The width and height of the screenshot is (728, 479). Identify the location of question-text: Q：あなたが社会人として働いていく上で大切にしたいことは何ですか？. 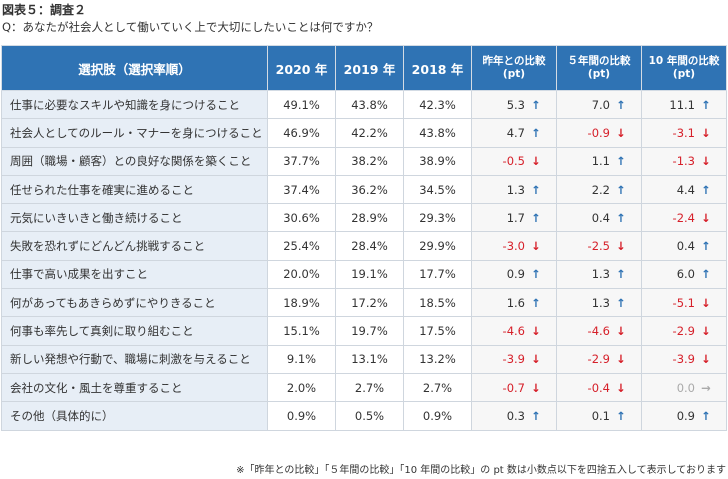
(190, 27).